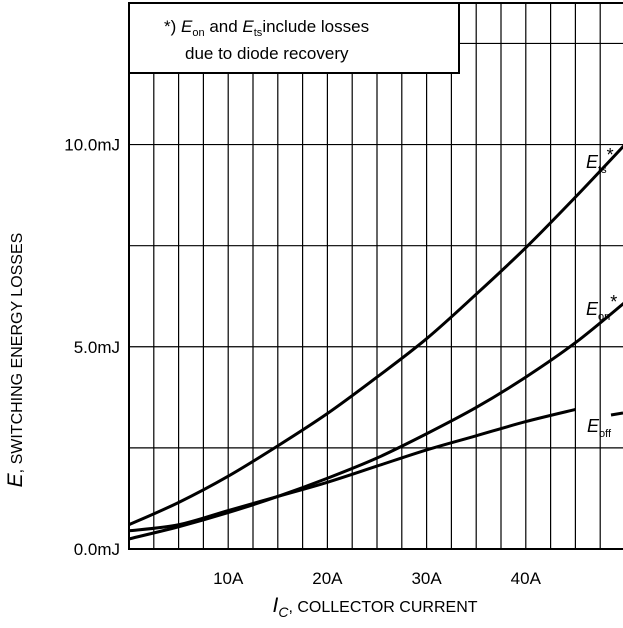 This screenshot has height=628, width=623. I want to click on y-tick-label: 10.0mJ, so click(92, 145).